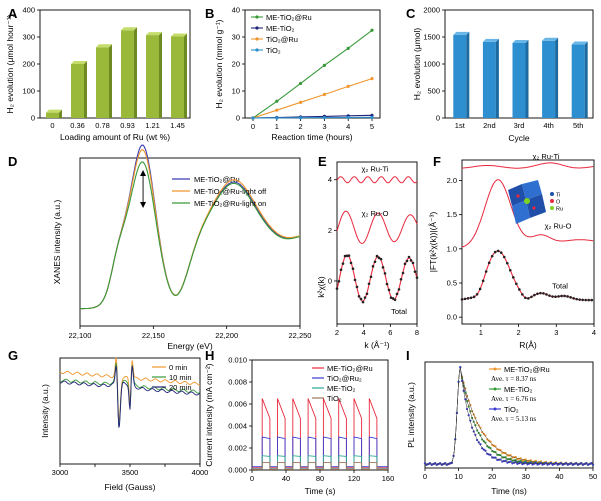 This screenshot has height=501, width=601. What do you see at coordinates (102, 125) in the screenshot?
I see `panel-a-xtick-label: 0.78` at bounding box center [102, 125].